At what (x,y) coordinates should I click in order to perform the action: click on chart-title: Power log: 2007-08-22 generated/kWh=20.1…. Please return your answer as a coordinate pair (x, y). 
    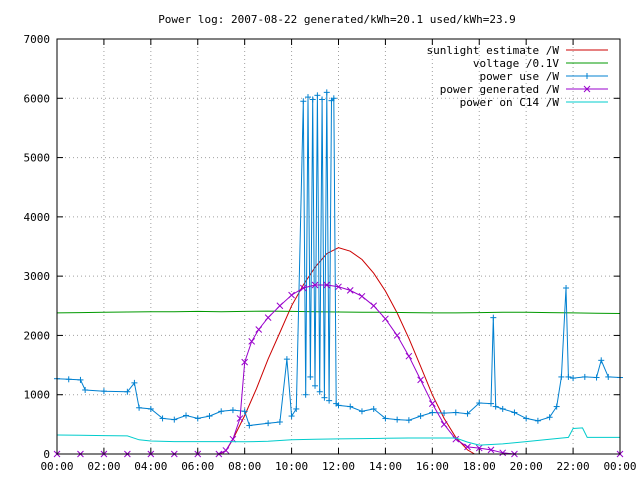
    Looking at the image, I should click on (337, 19).